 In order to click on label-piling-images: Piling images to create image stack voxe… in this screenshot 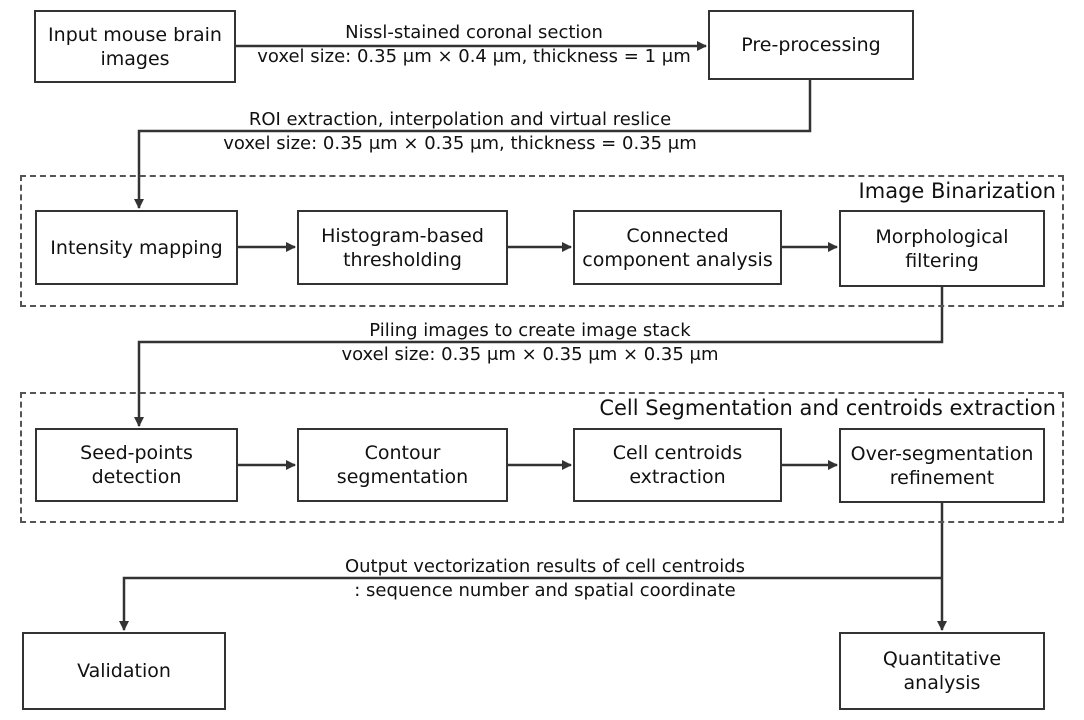, I will do `click(530, 342)`.